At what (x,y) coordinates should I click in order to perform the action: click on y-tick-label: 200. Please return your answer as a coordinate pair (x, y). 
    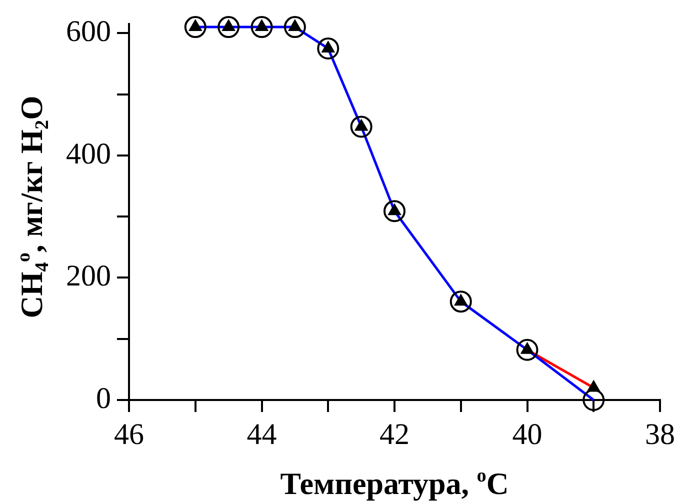
    Looking at the image, I should click on (88, 276).